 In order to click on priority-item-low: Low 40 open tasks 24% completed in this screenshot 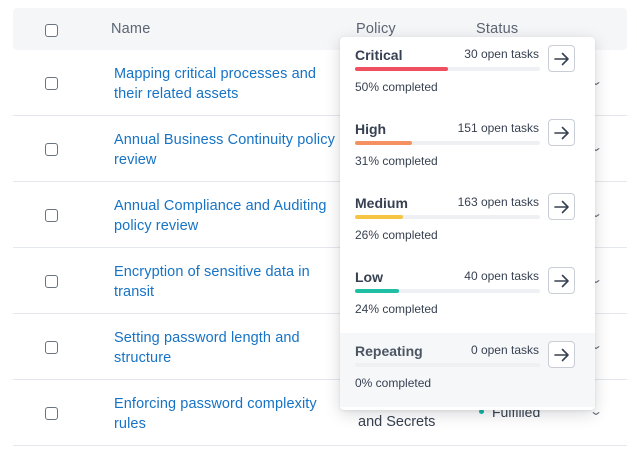, I will do `click(467, 296)`.